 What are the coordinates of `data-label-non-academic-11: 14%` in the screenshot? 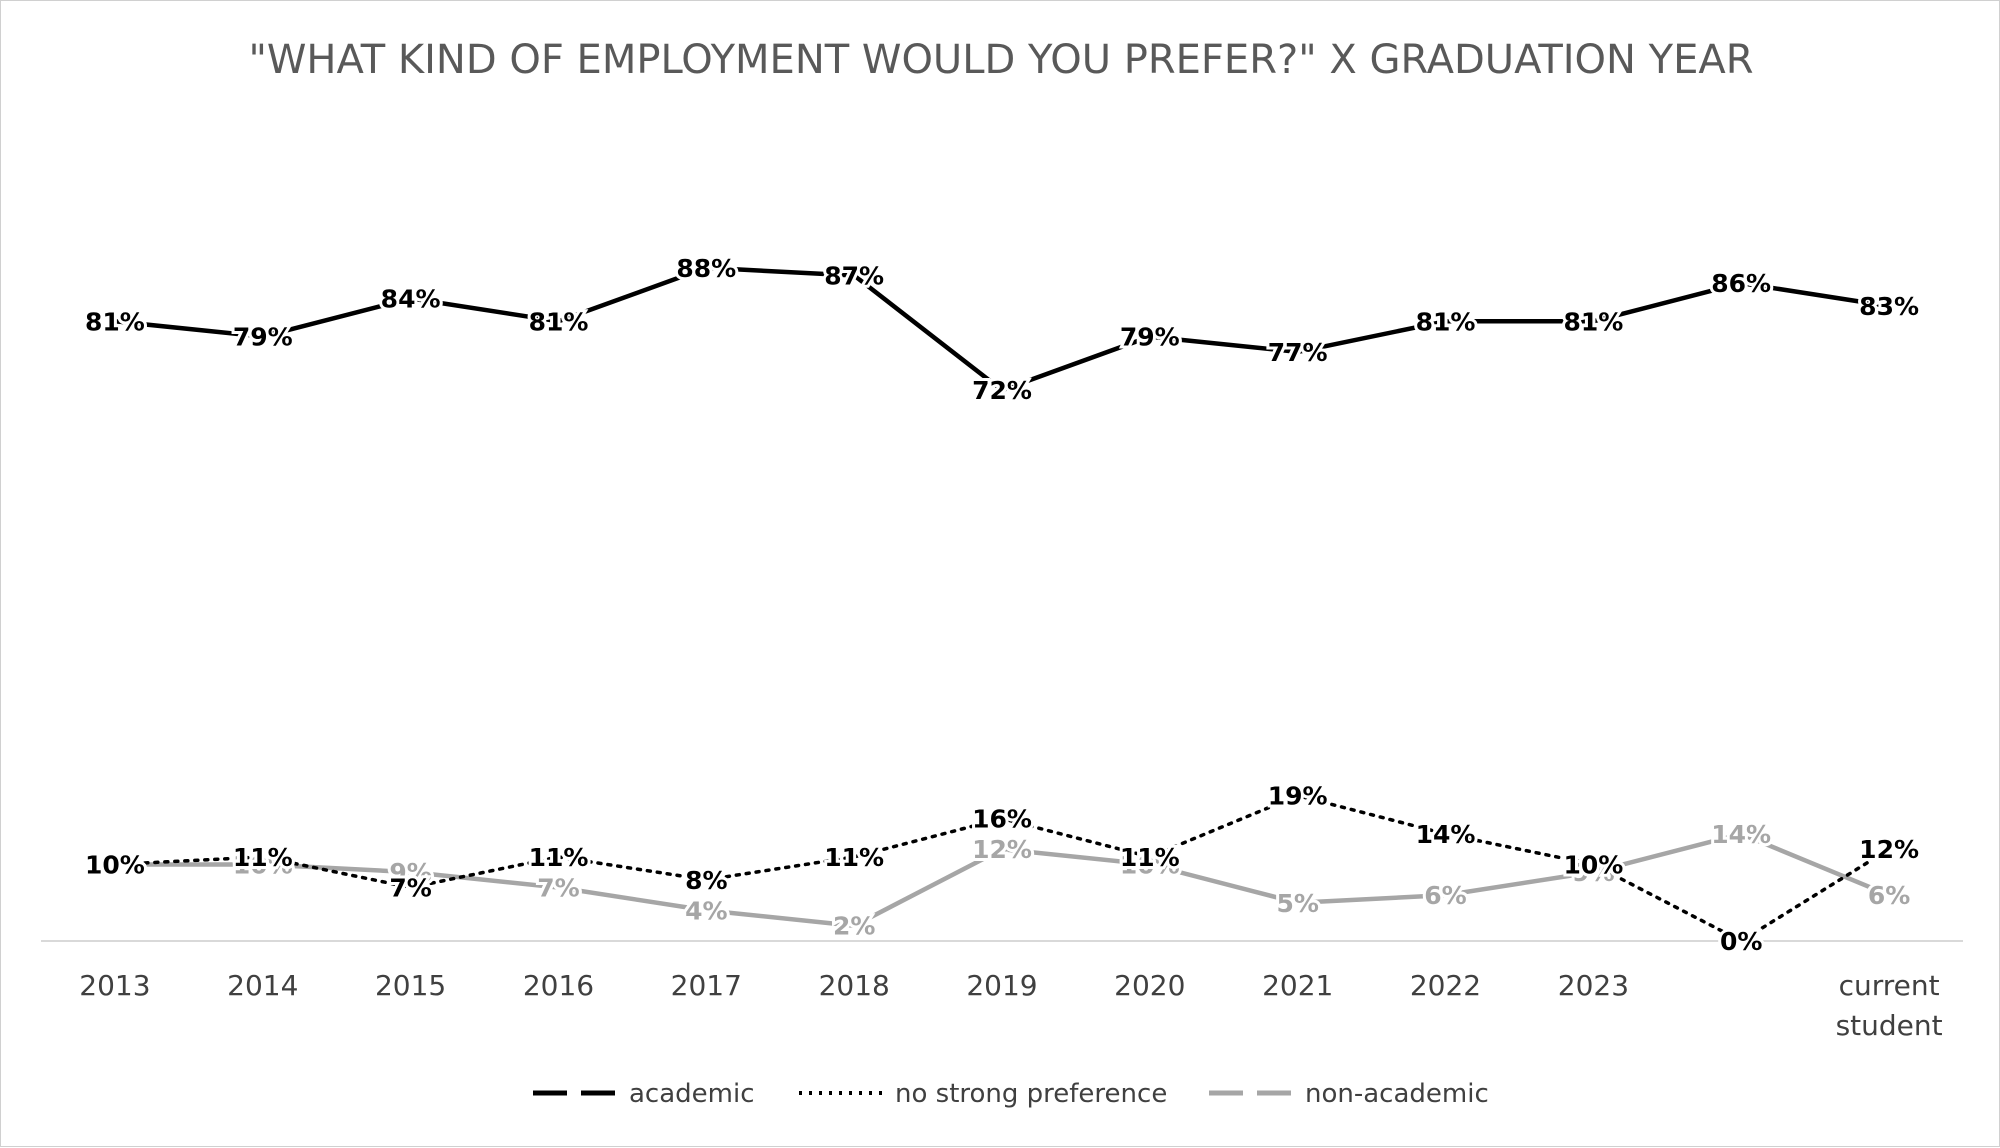 It's located at (1741, 834).